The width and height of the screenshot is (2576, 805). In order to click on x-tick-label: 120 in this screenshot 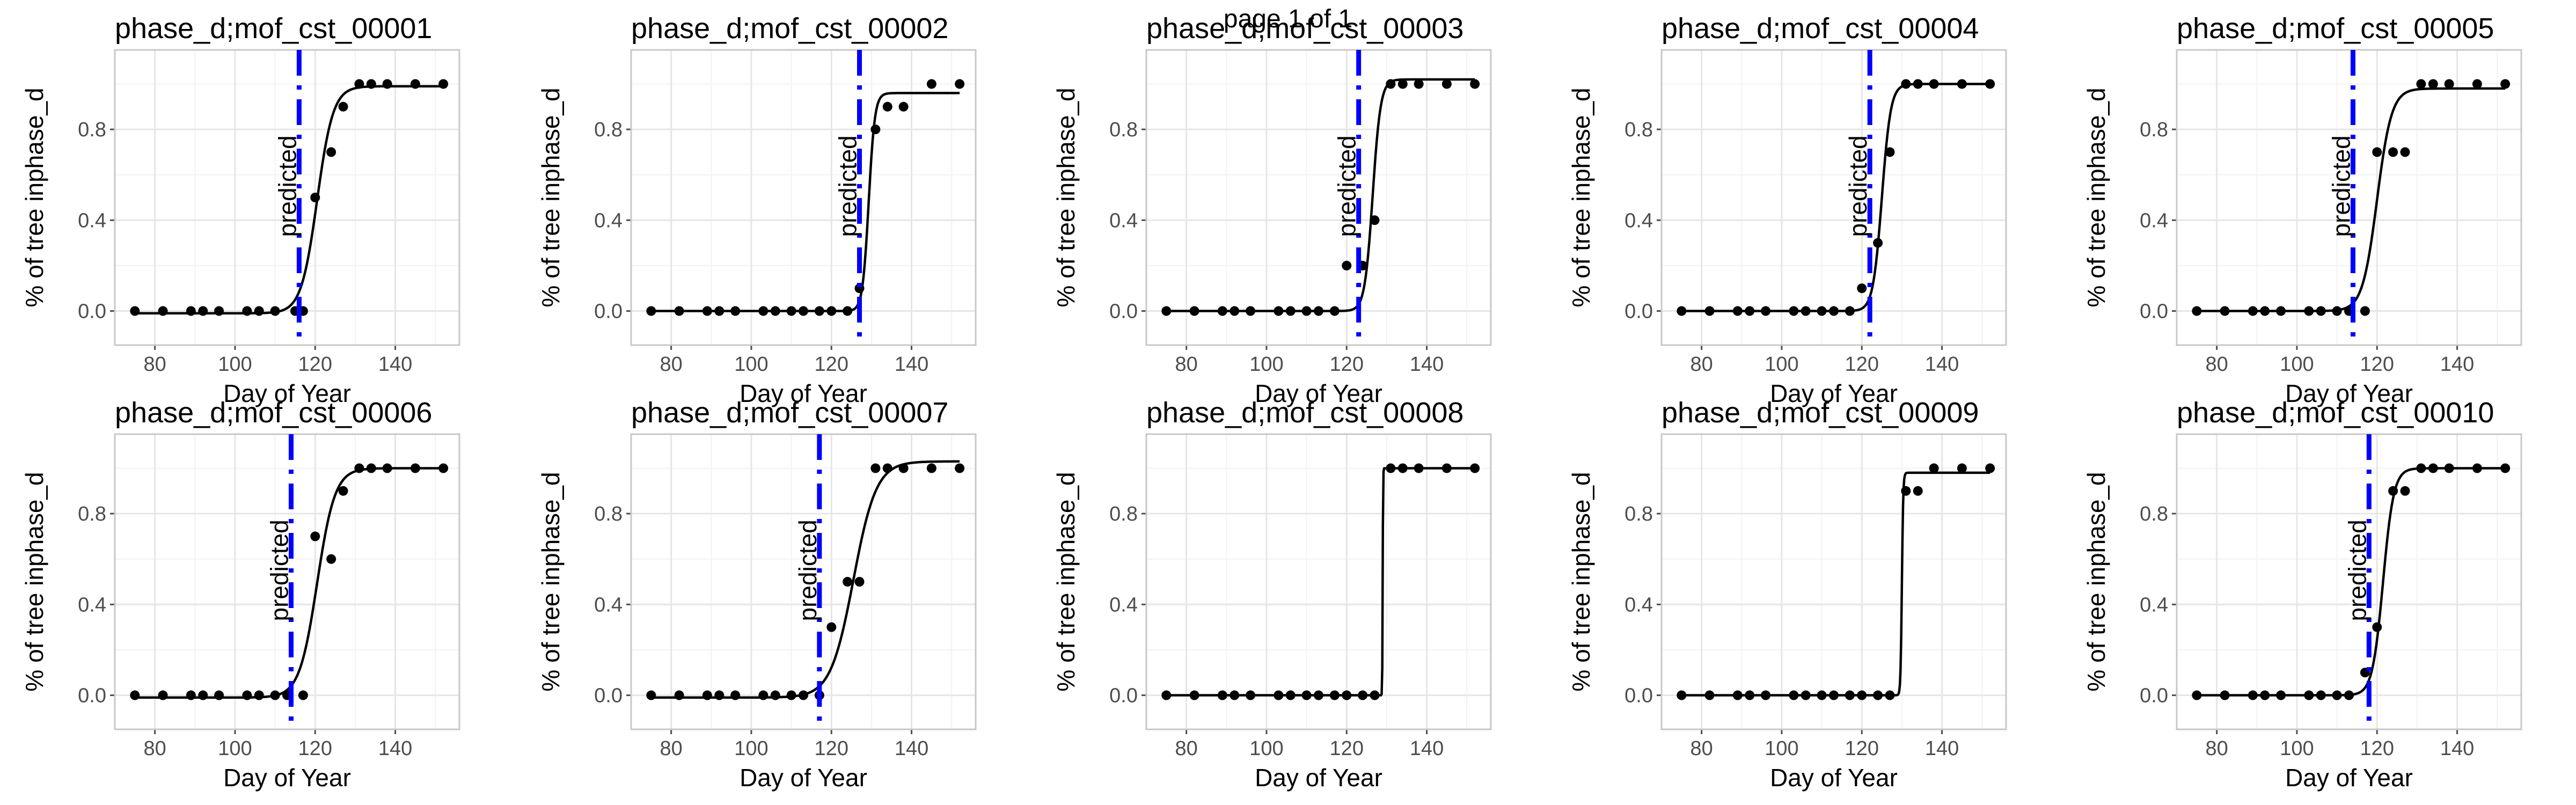, I will do `click(1862, 364)`.